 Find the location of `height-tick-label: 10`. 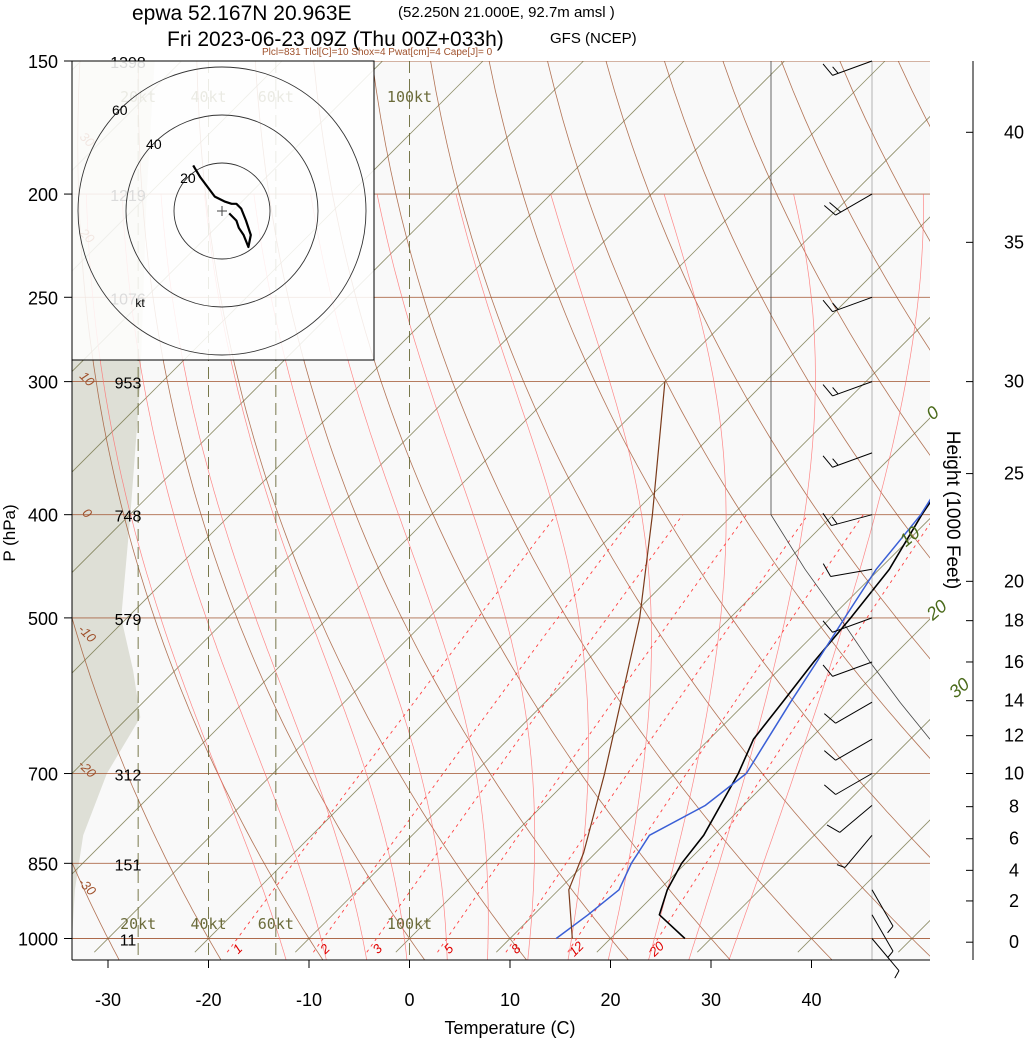

height-tick-label: 10 is located at coordinates (1014, 774).